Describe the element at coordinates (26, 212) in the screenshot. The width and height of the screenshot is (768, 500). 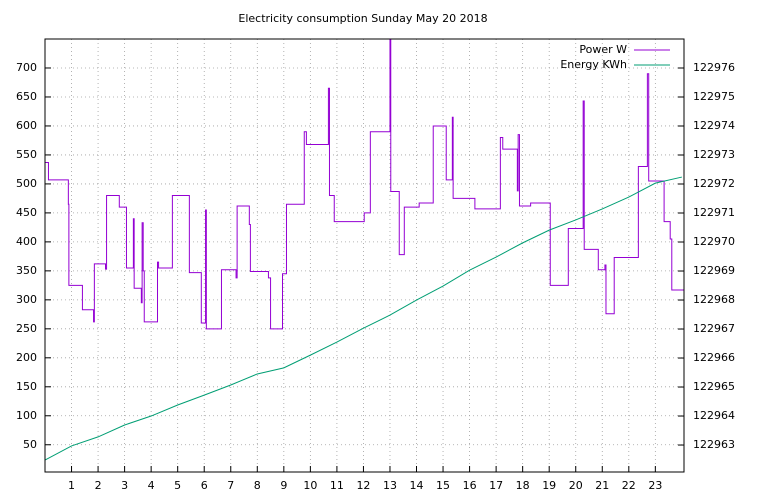
I see `y-tick-label: 450` at that location.